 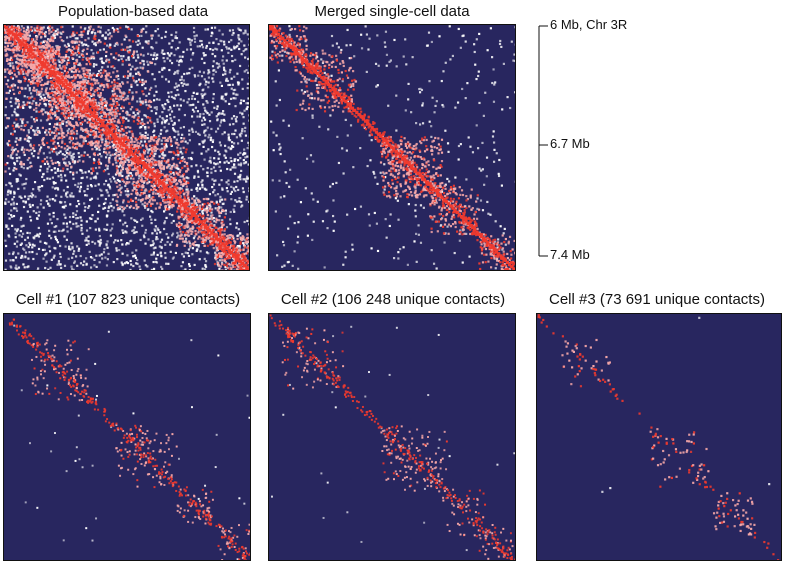 What do you see at coordinates (392, 11) in the screenshot?
I see `title-merged: Merged single-cell data` at bounding box center [392, 11].